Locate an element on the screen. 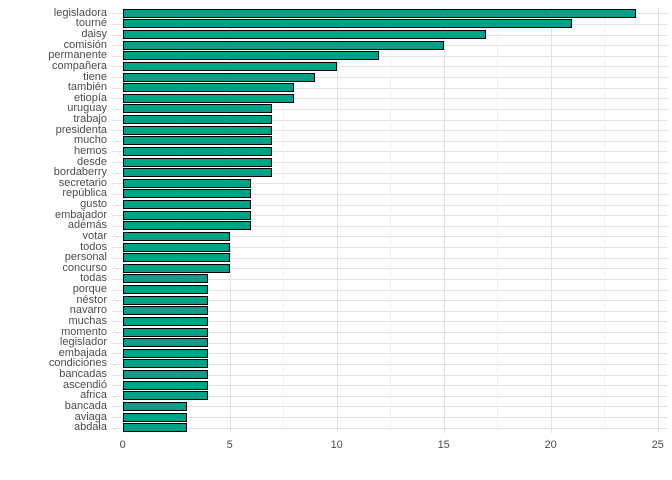  category-label: bordaberry is located at coordinates (80, 172).